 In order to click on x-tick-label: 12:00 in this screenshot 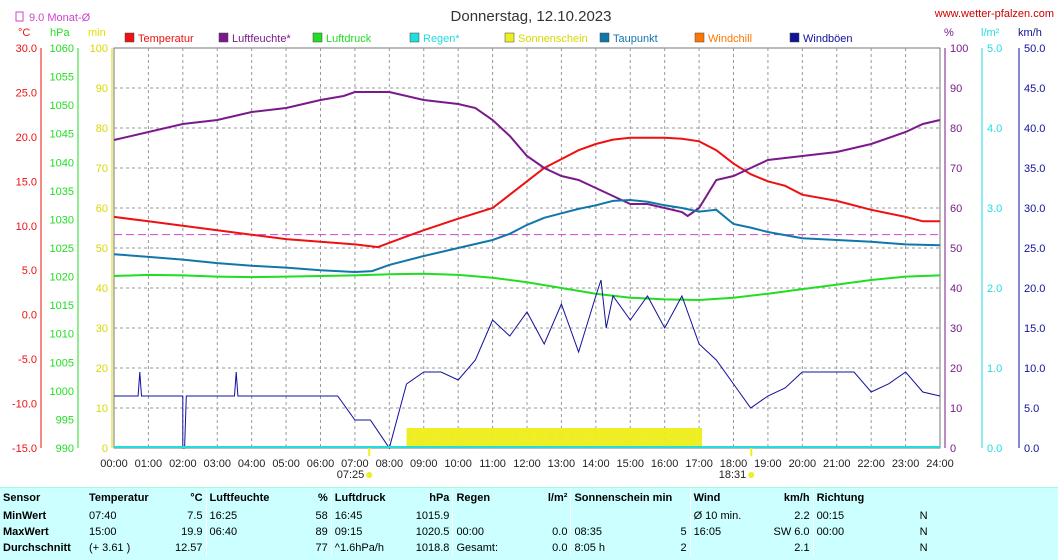, I will do `click(527, 464)`.